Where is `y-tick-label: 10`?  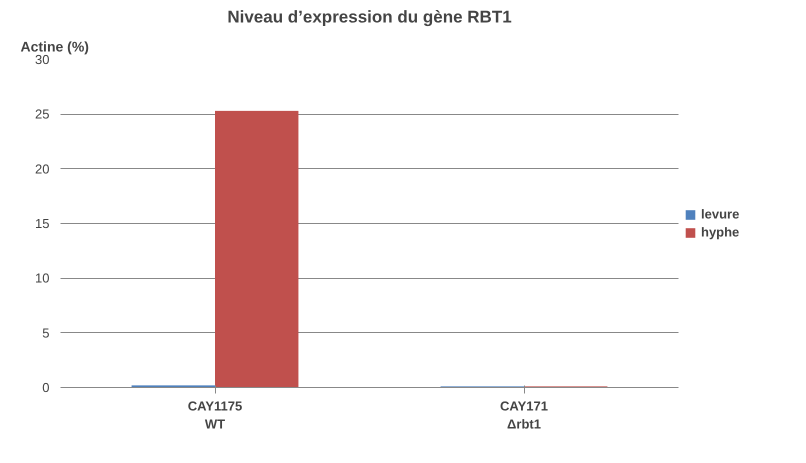 y-tick-label: 10 is located at coordinates (42, 278).